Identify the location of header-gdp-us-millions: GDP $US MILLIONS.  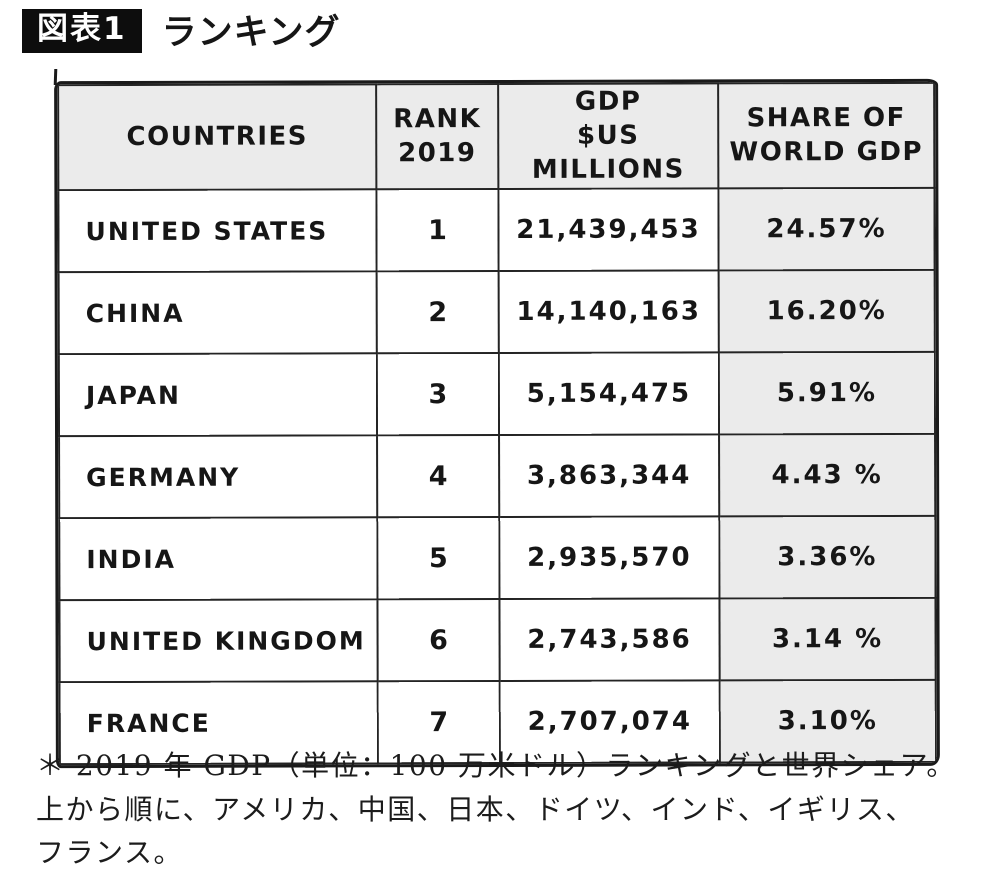
(608, 136).